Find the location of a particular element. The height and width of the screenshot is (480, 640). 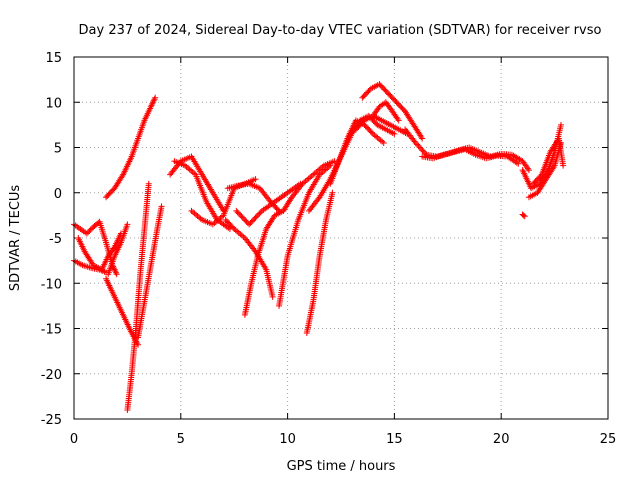

y-tick-label: 15 is located at coordinates (53, 58).